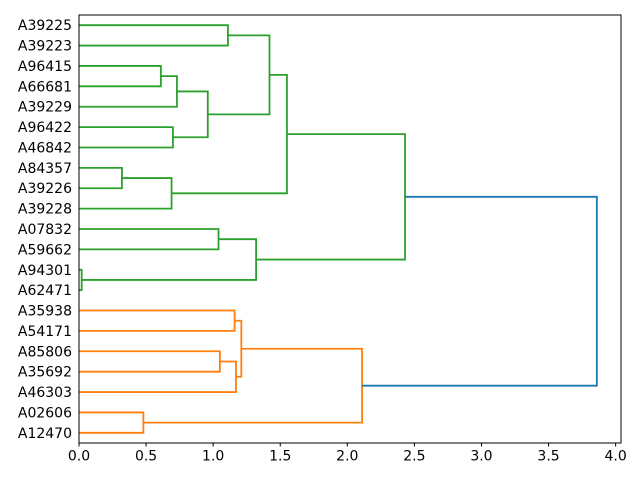 The width and height of the screenshot is (640, 480). I want to click on leaf-label: A39228, so click(45, 210).